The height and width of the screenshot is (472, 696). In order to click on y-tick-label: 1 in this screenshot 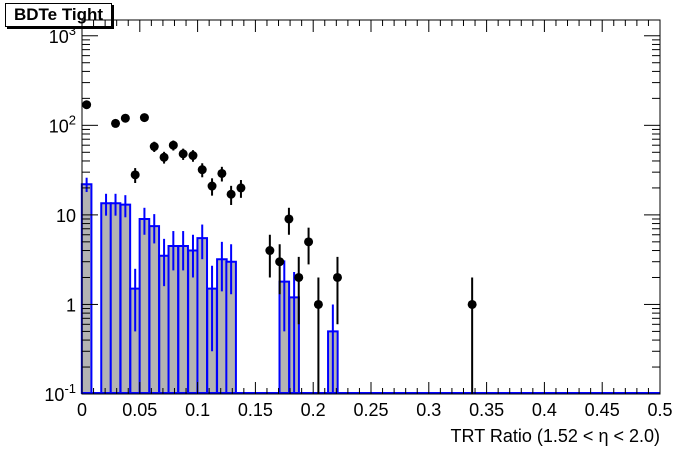, I will do `click(71, 305)`.